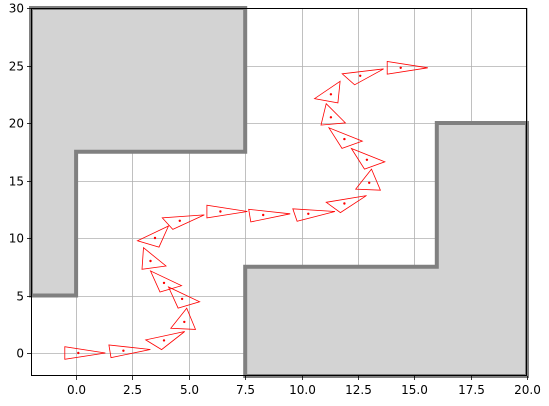  What do you see at coordinates (16, 239) in the screenshot?
I see `y-tick-label: 10` at bounding box center [16, 239].